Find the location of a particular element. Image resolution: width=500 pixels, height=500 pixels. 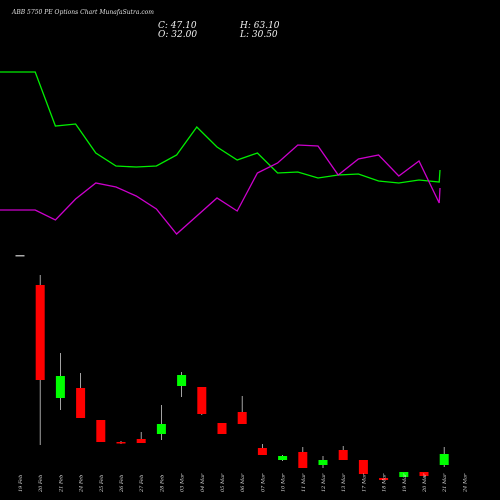

x-tick-label: 27 Feb is located at coordinates (142, 484).